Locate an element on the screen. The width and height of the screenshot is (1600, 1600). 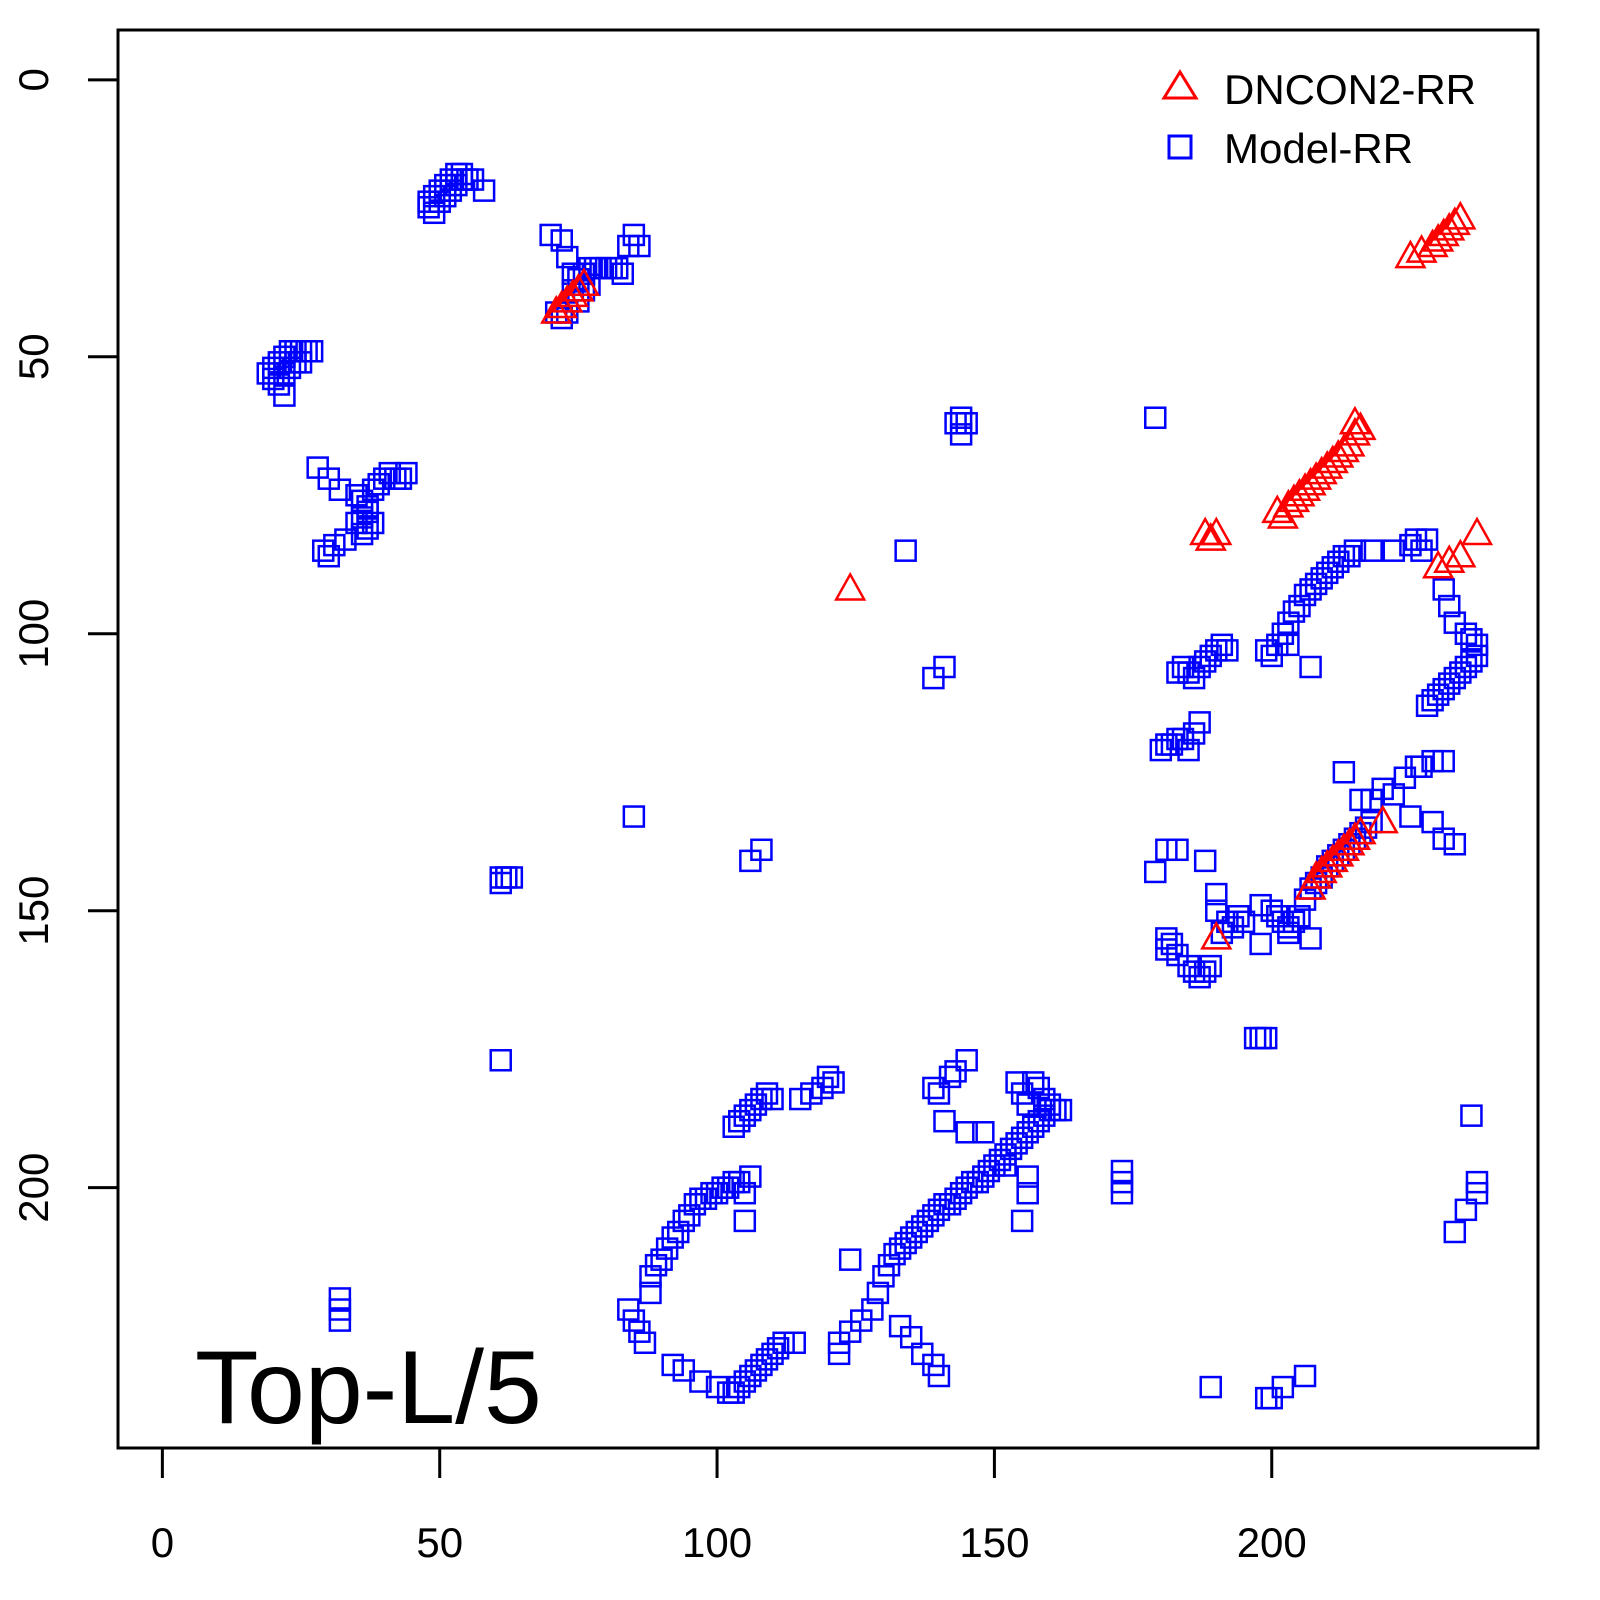
x-tick-label: 150 is located at coordinates (994, 1542).